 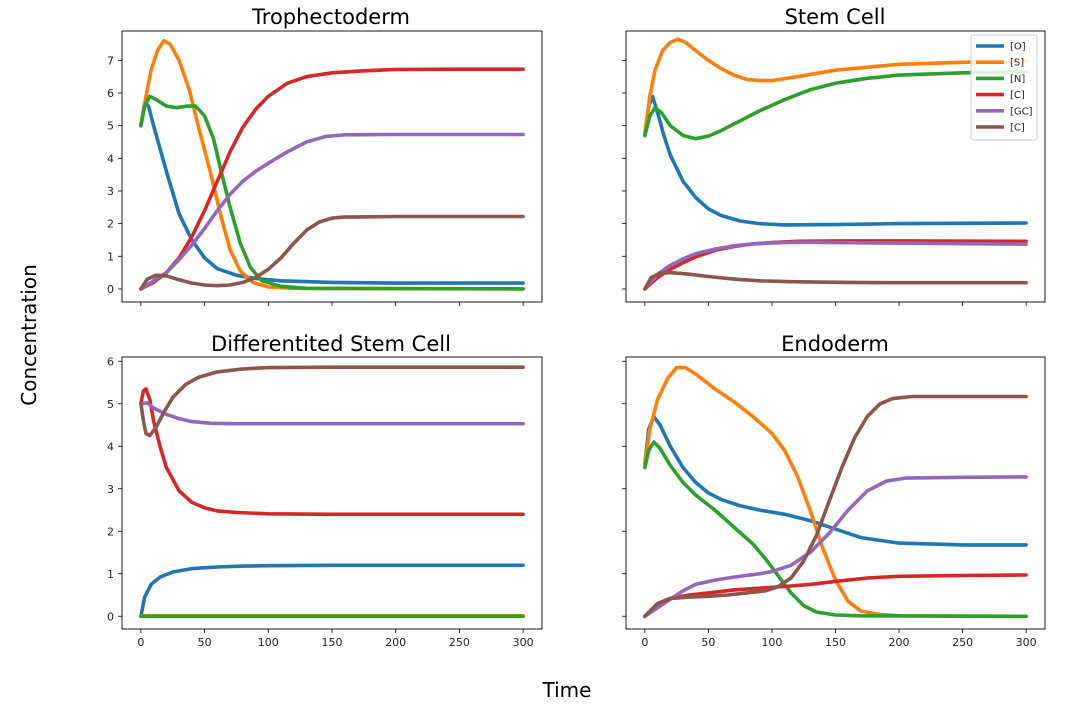 I want to click on legend-frame, so click(x=1004, y=87).